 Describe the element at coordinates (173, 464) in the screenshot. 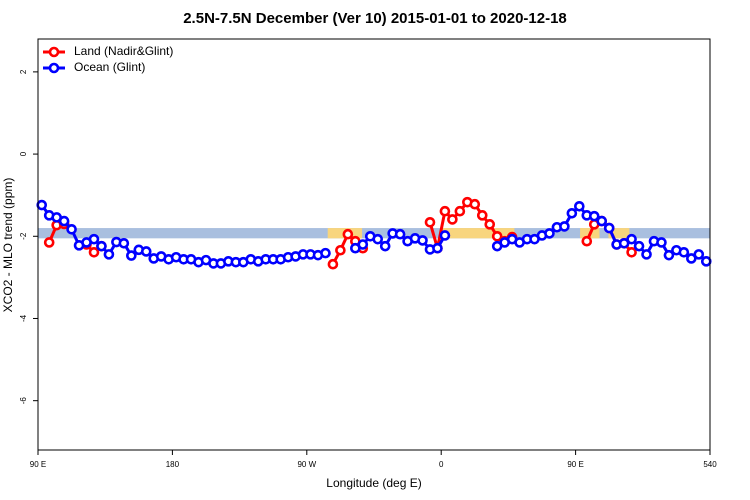

I see `x-tick-label: 180` at that location.